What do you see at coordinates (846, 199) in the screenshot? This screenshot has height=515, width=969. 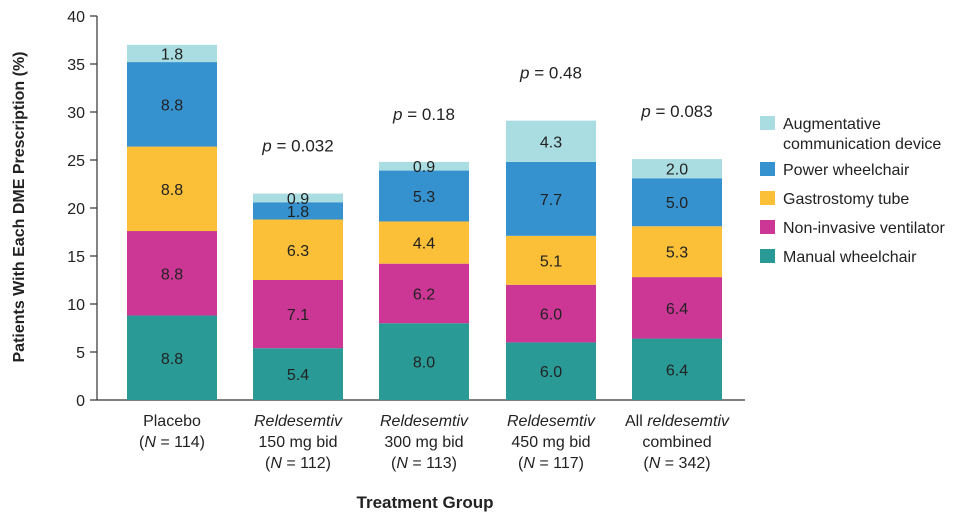 I see `legend-label: Gastrostomy tube` at bounding box center [846, 199].